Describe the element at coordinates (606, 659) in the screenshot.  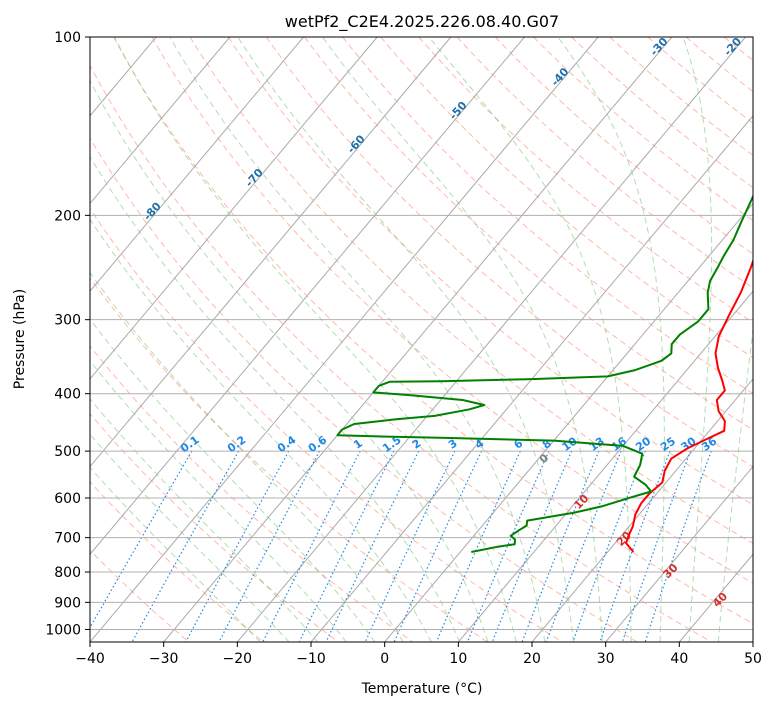
I see `x-tick-label: 30` at that location.